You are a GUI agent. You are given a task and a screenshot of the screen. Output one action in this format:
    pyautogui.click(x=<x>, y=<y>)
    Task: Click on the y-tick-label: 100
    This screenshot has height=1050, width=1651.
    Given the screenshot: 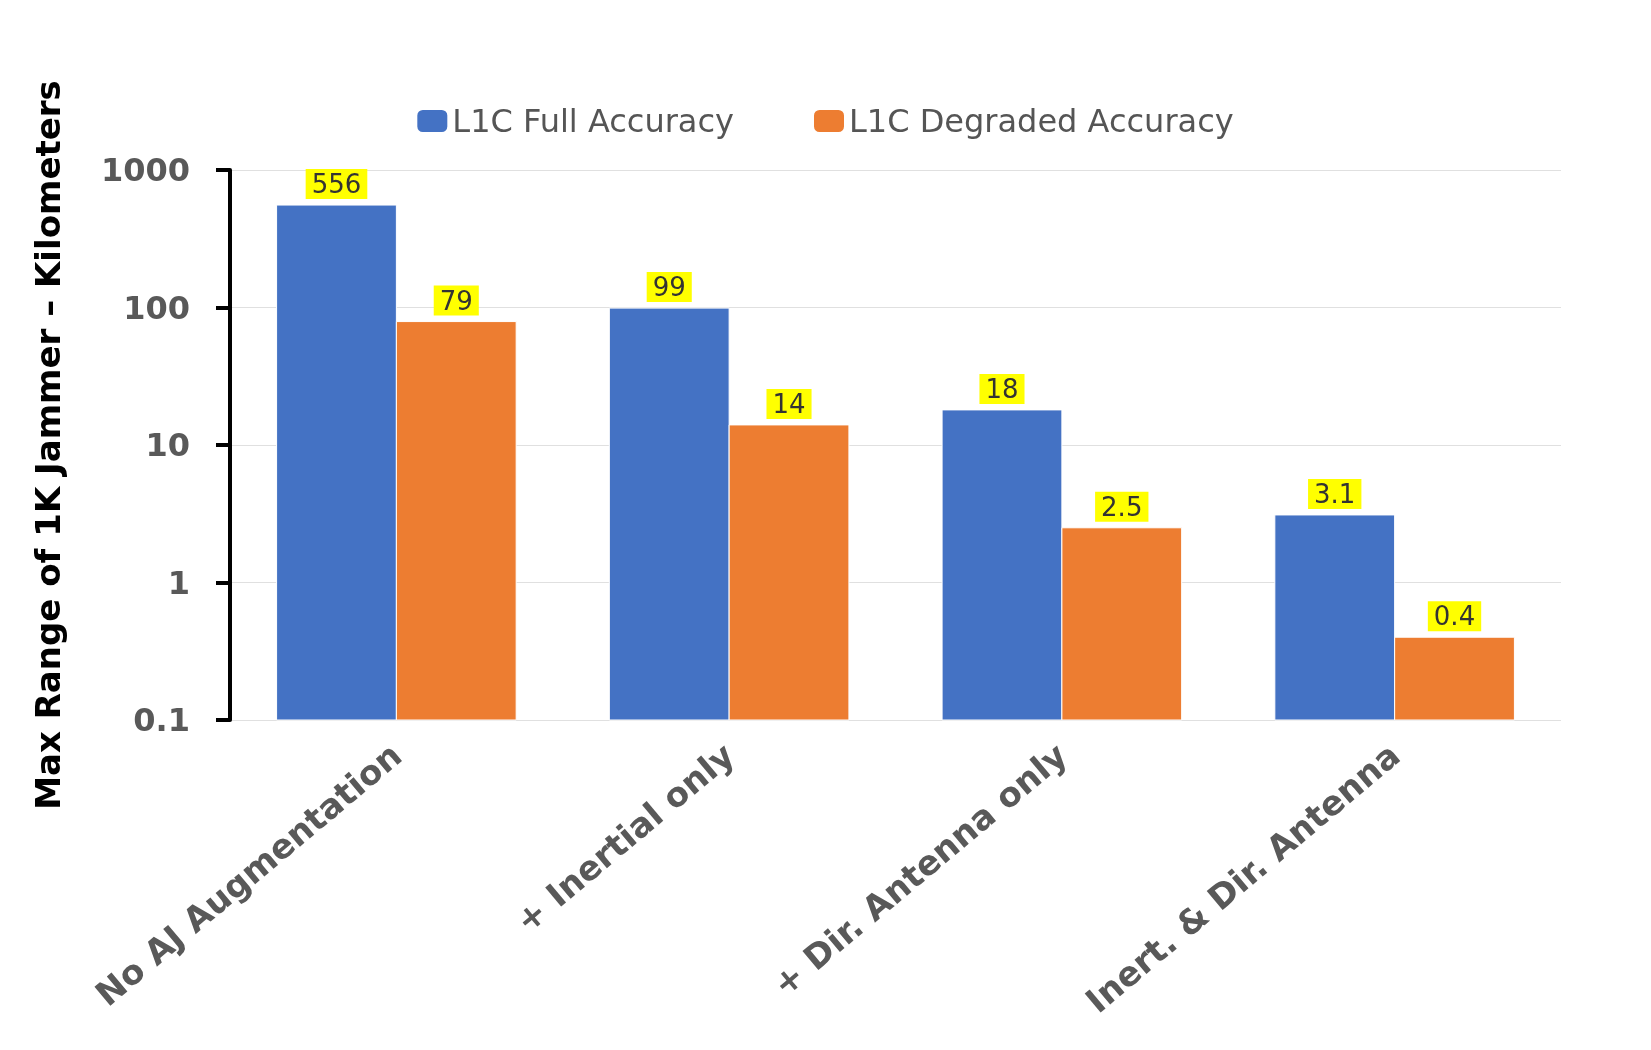 What is the action you would take?
    pyautogui.click(x=156, y=307)
    